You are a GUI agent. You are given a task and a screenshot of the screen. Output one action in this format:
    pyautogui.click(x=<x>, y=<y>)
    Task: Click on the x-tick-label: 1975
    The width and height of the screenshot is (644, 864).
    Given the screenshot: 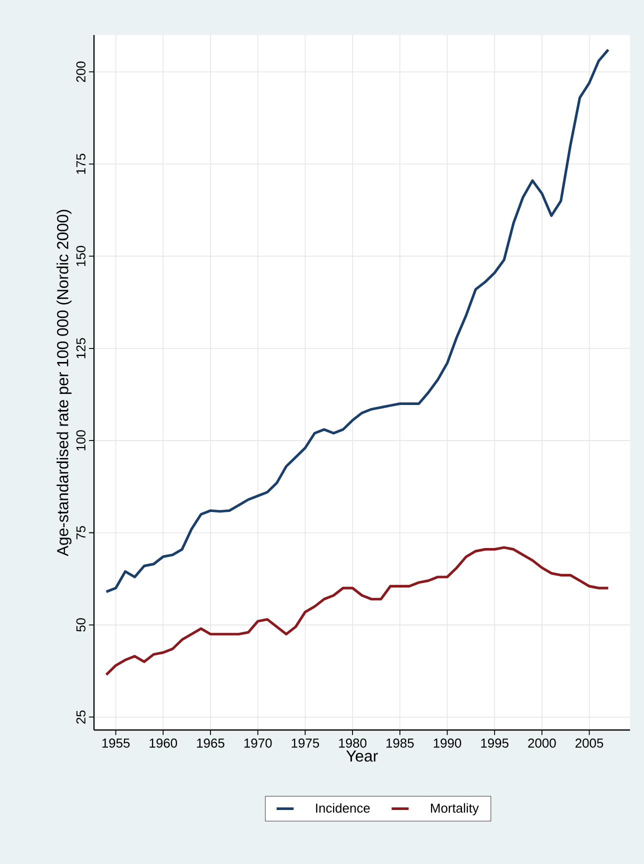 What is the action you would take?
    pyautogui.click(x=306, y=743)
    